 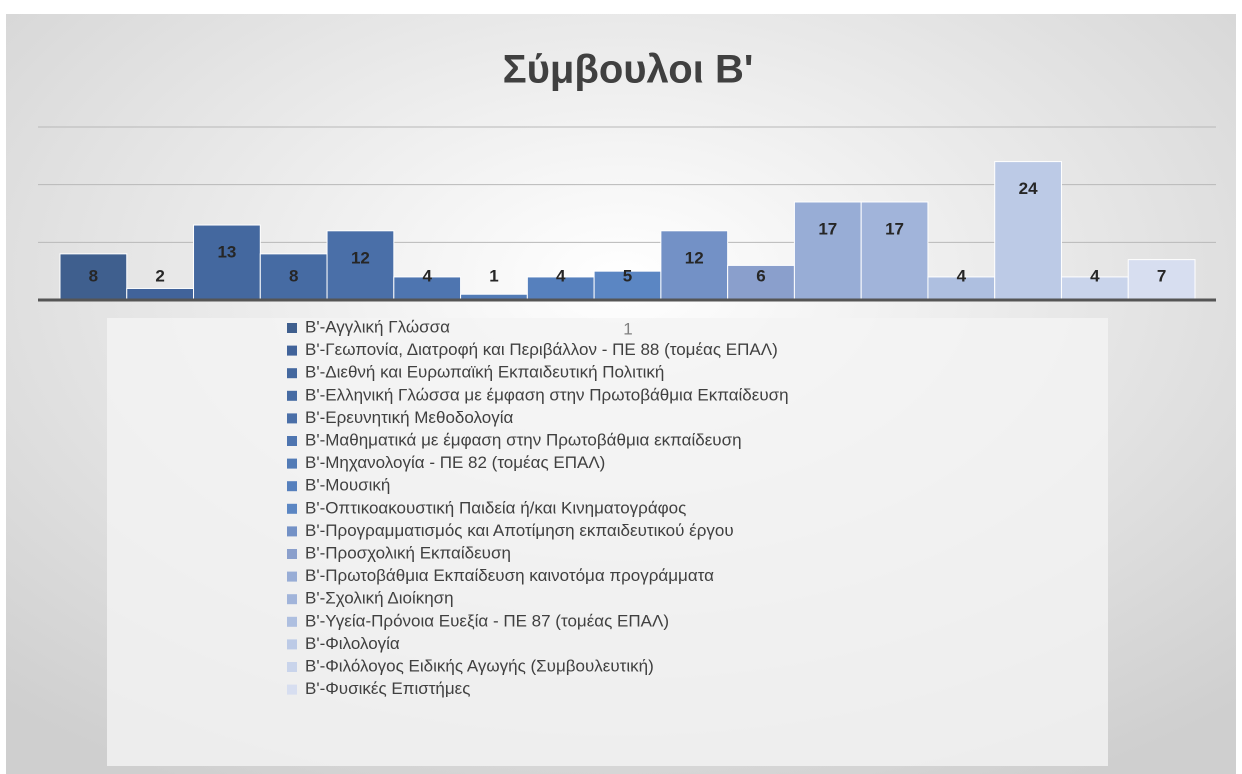 What do you see at coordinates (226, 252) in the screenshot?
I see `data-label: 13` at bounding box center [226, 252].